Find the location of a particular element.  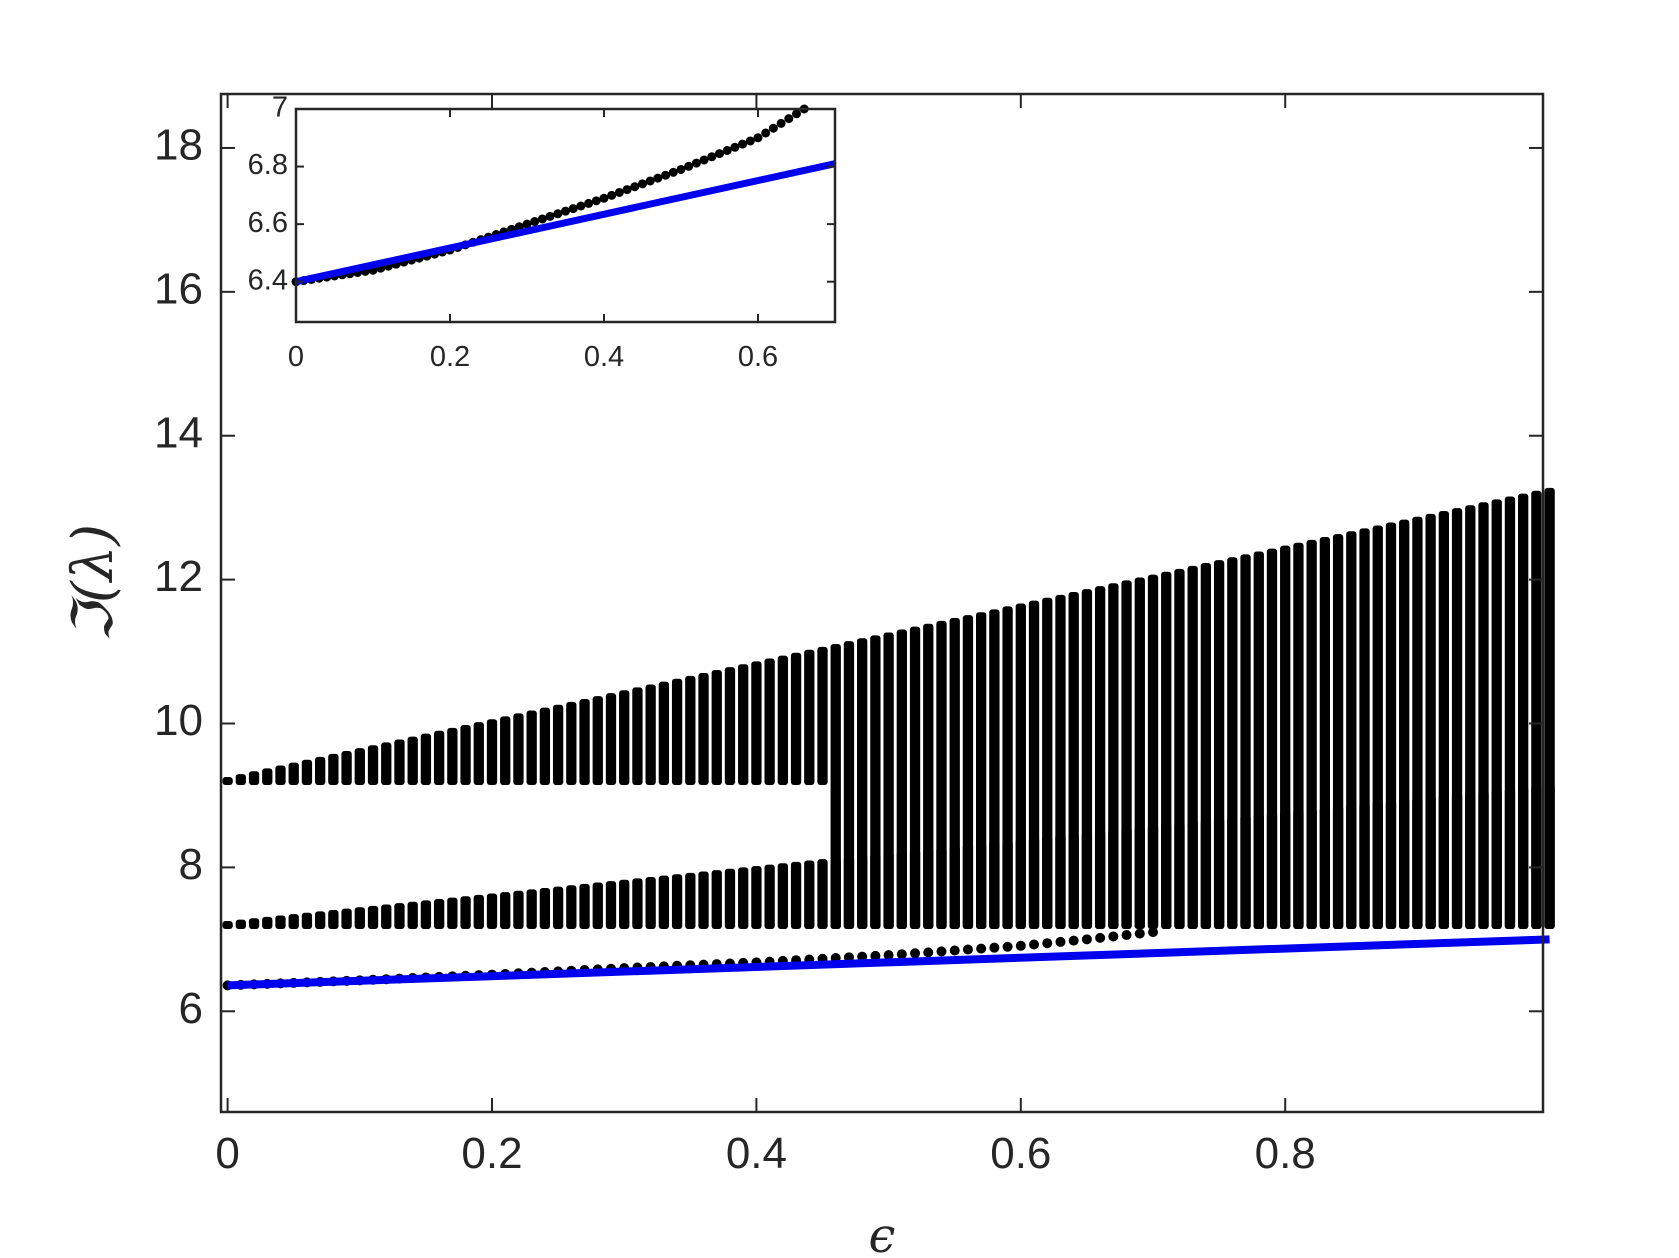

main-y-tick-label: 12 is located at coordinates (178, 576).